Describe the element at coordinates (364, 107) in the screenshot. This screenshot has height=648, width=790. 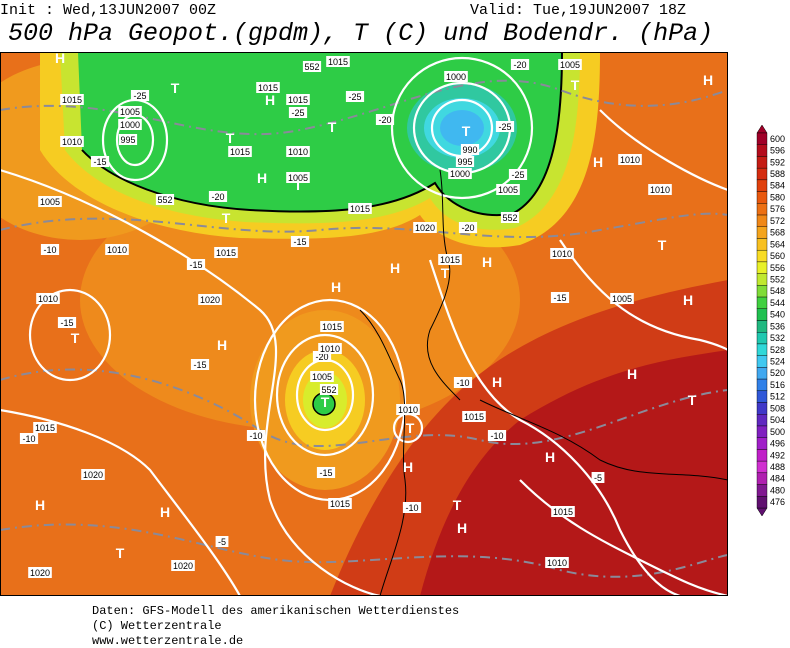
I see `isotherm` at that location.